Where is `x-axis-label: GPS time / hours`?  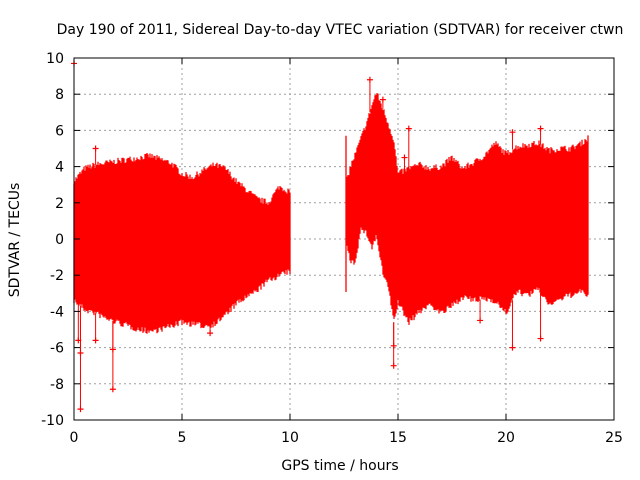
x-axis-label: GPS time / hours is located at coordinates (339, 466).